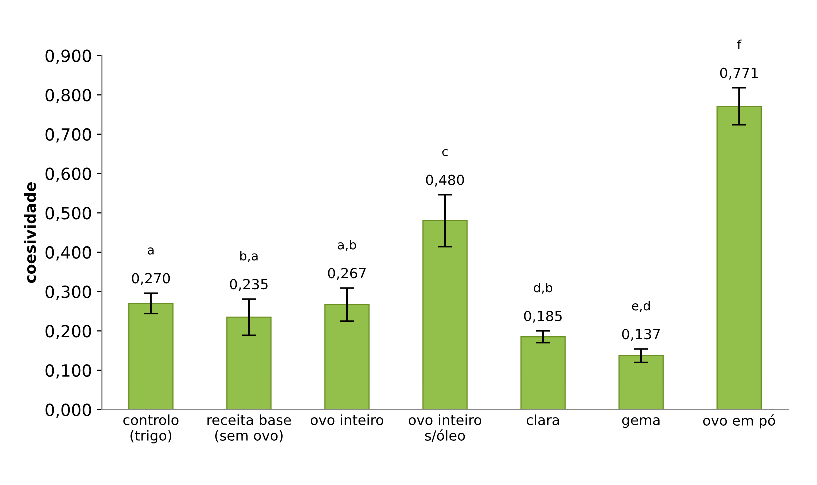 Image resolution: width=817 pixels, height=485 pixels. I want to click on x-tick-label: receita base (sem ovo), so click(250, 428).